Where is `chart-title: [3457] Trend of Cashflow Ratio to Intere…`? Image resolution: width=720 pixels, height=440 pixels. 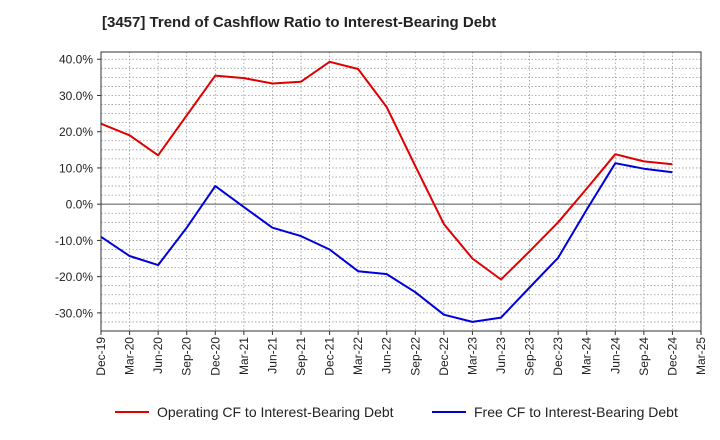
chart-title: [3457] Trend of Cashflow Ratio to Intere… is located at coordinates (299, 22).